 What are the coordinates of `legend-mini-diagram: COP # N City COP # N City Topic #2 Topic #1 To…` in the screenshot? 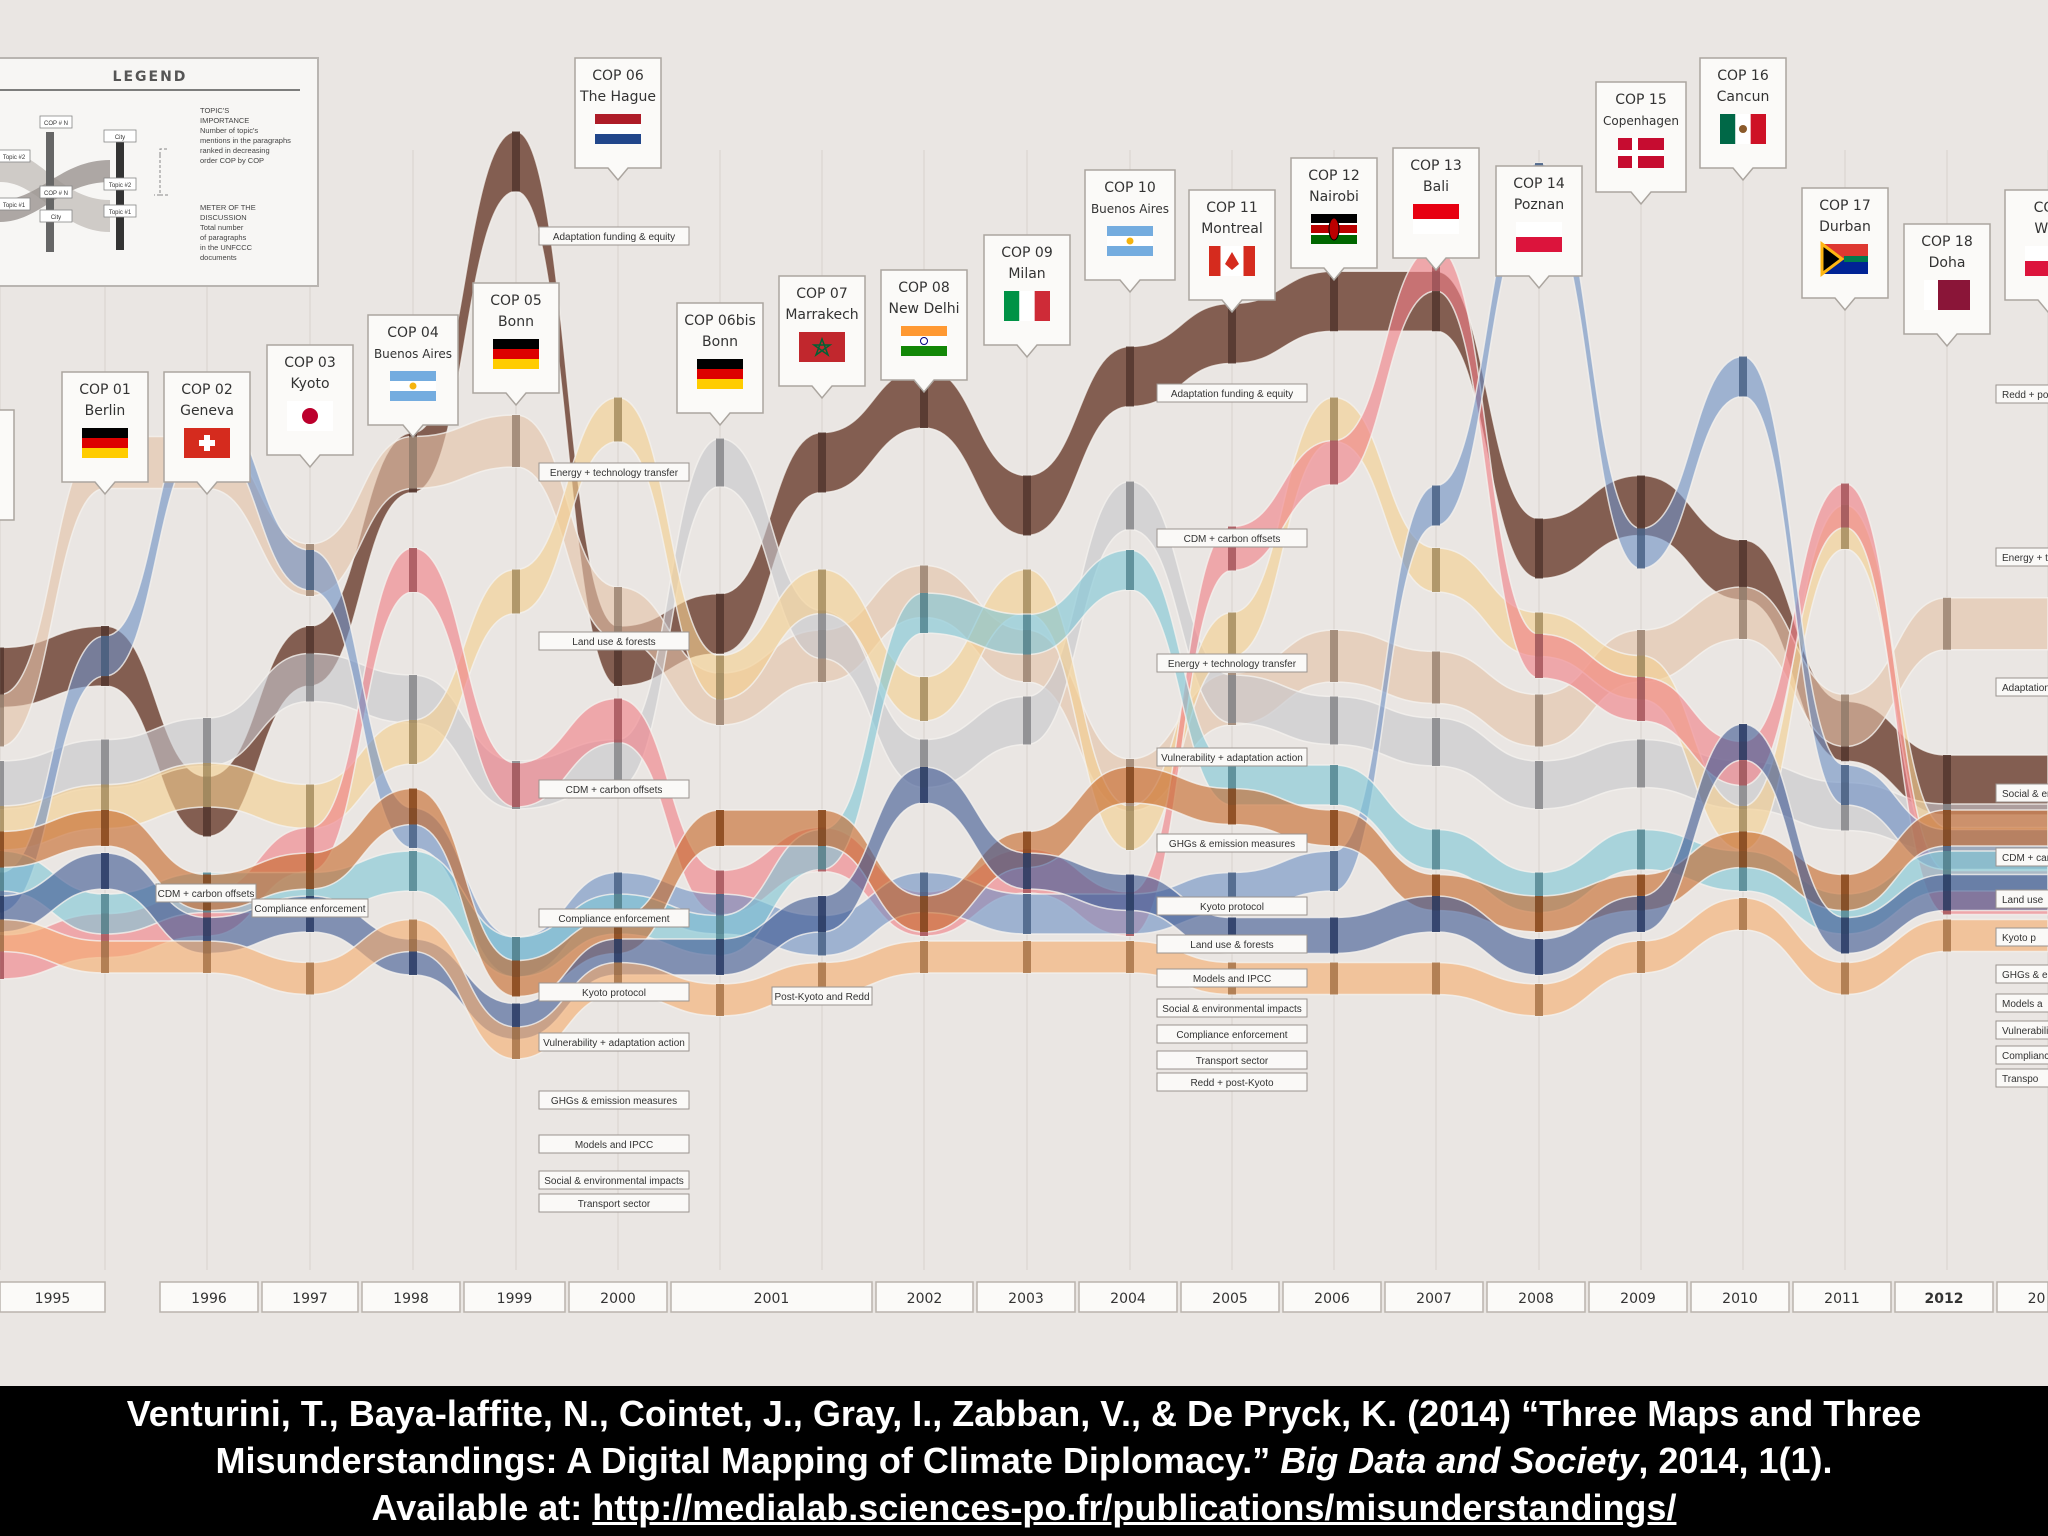 It's located at (84, 183).